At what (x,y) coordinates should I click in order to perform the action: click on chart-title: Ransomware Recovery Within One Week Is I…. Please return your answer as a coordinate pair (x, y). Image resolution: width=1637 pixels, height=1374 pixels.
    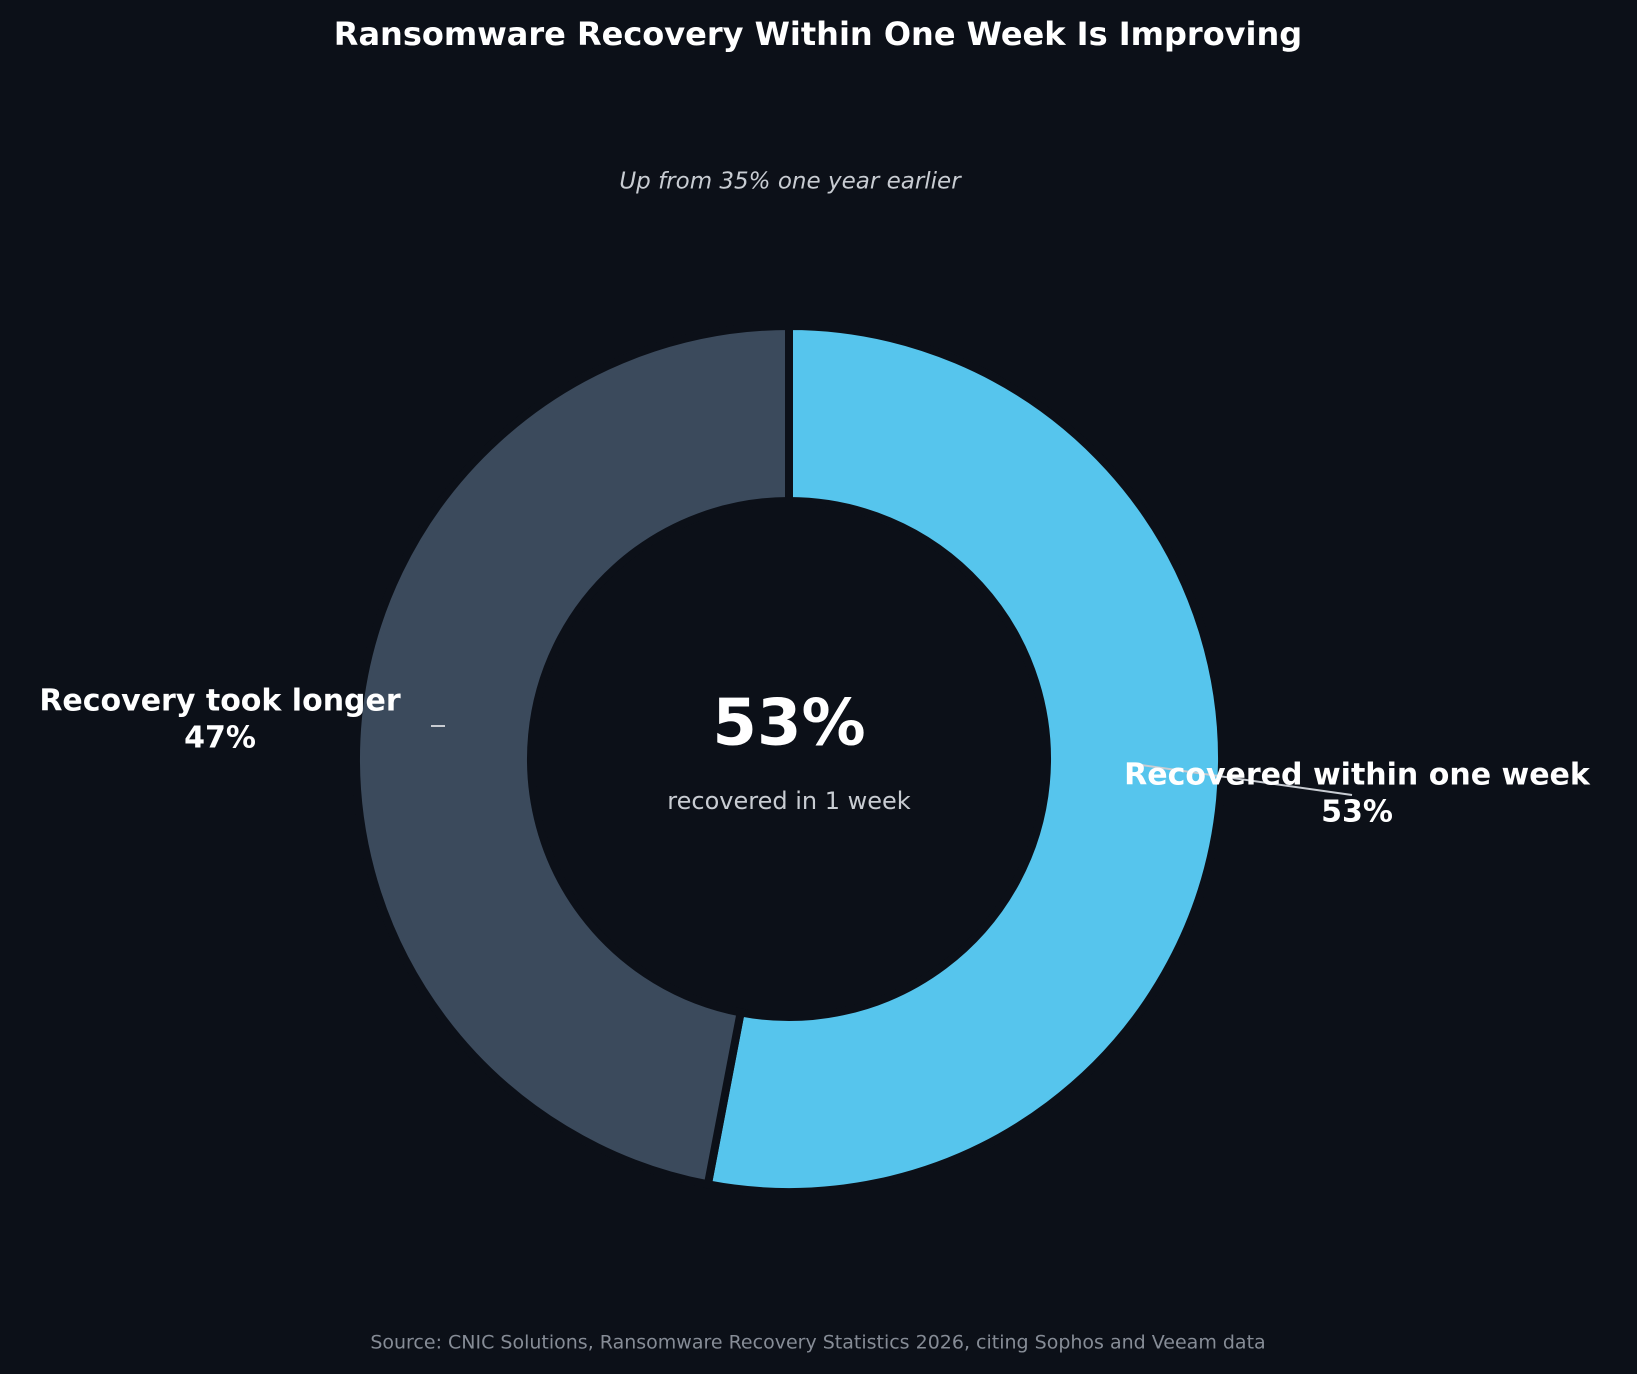
    Looking at the image, I should click on (818, 34).